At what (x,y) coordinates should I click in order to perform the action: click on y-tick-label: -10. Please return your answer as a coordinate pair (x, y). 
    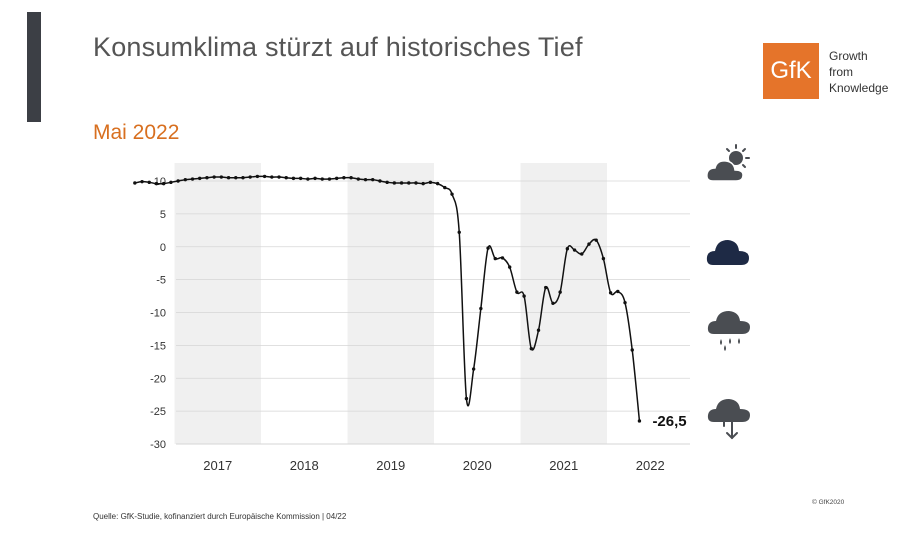
    Looking at the image, I should click on (158, 314).